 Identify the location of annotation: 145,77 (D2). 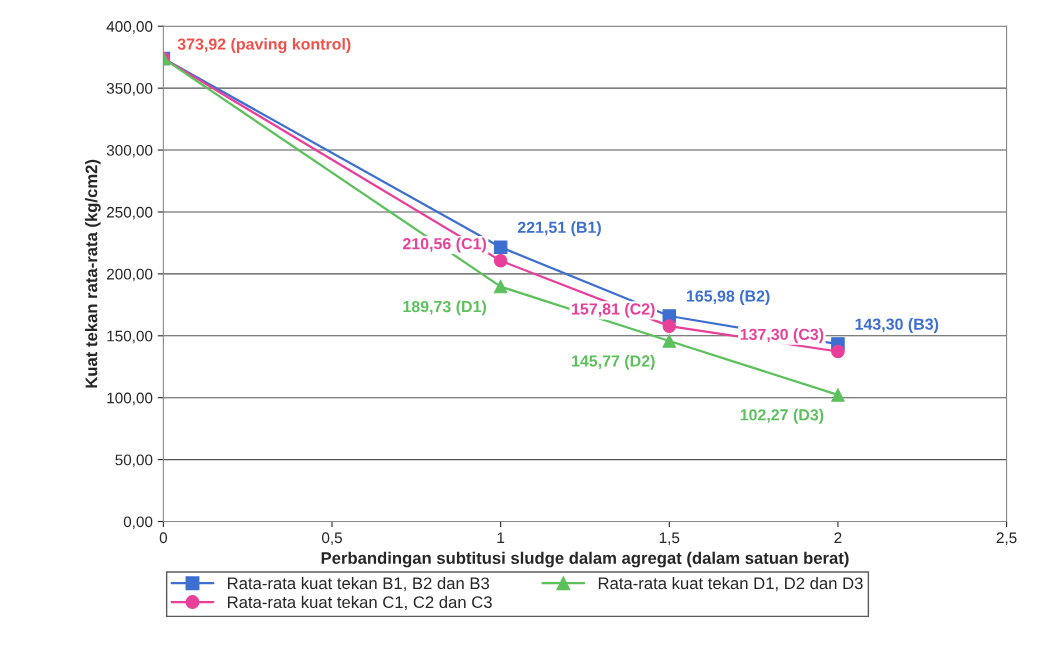
(613, 362).